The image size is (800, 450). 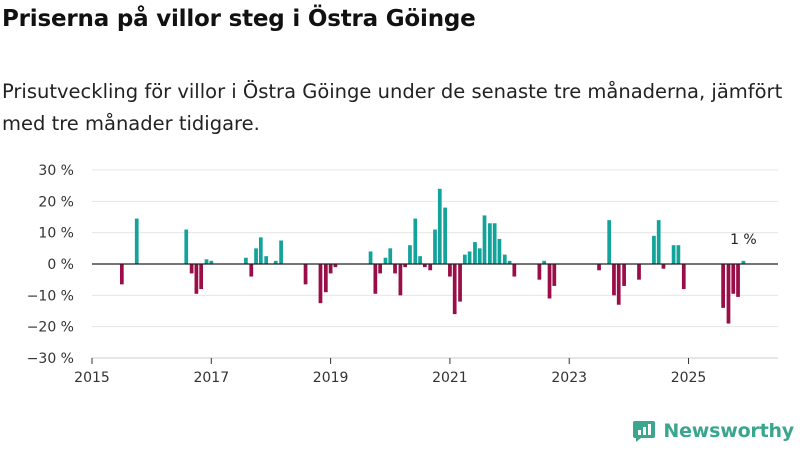 I want to click on y-tick-label: −20 %, so click(x=50, y=328).